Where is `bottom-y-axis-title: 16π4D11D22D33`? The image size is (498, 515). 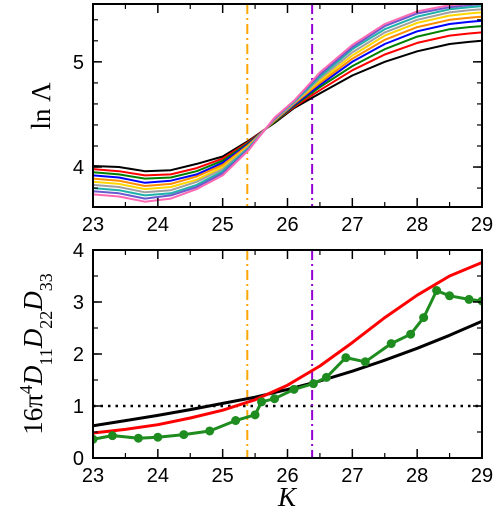 bottom-y-axis-title: 16π4D11D22D33 is located at coordinates (36, 353).